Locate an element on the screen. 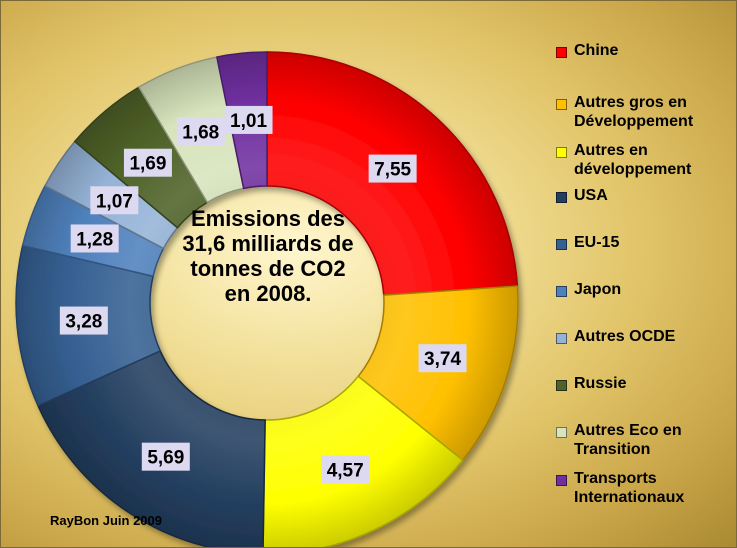  slice-value-label: 1,68 is located at coordinates (200, 131).